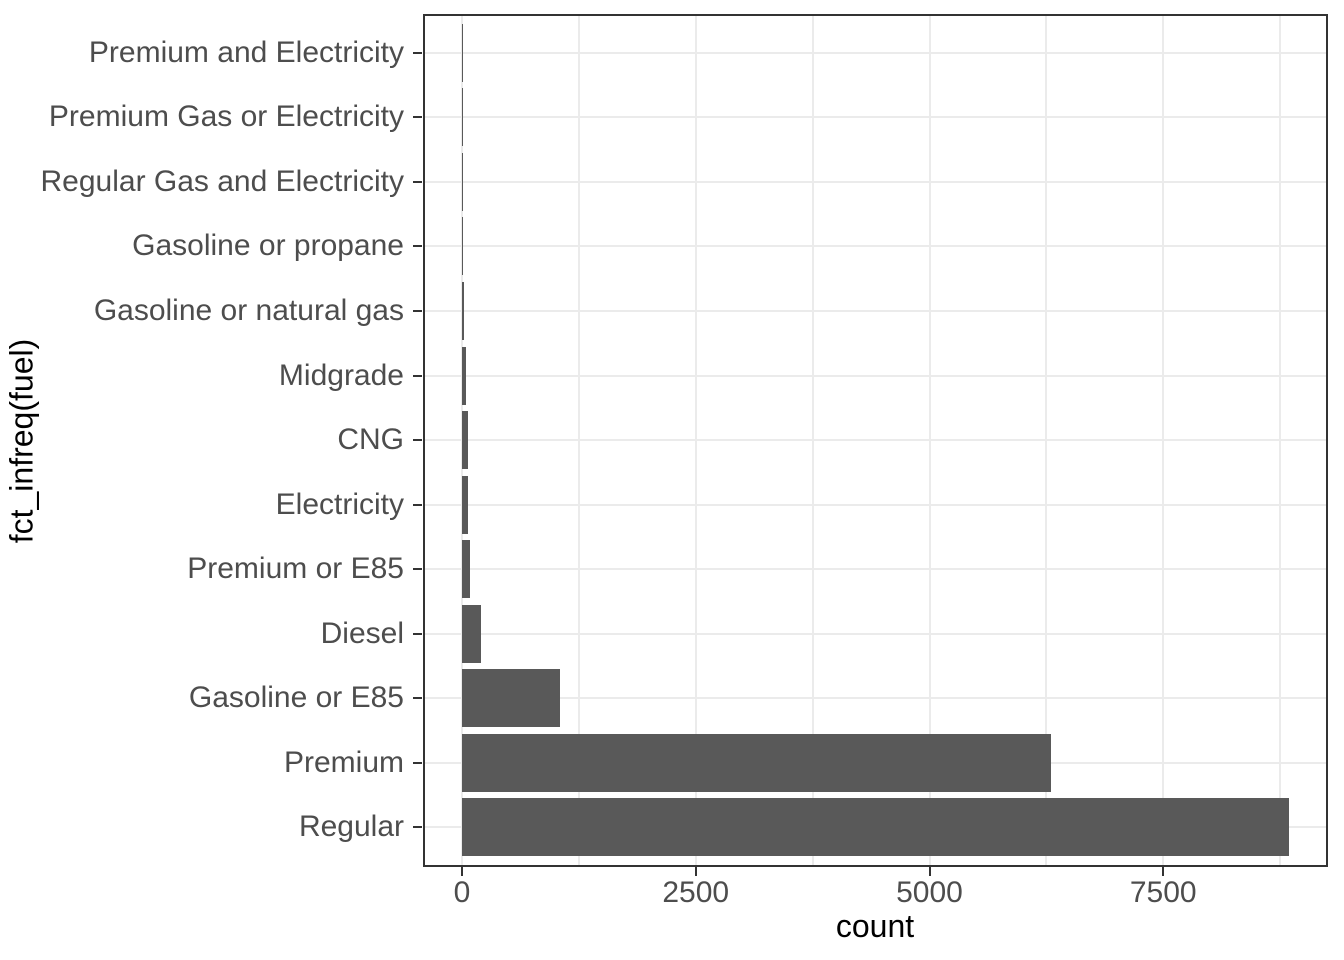  Describe the element at coordinates (929, 892) in the screenshot. I see `x-axis-tick-label: 5000` at that location.